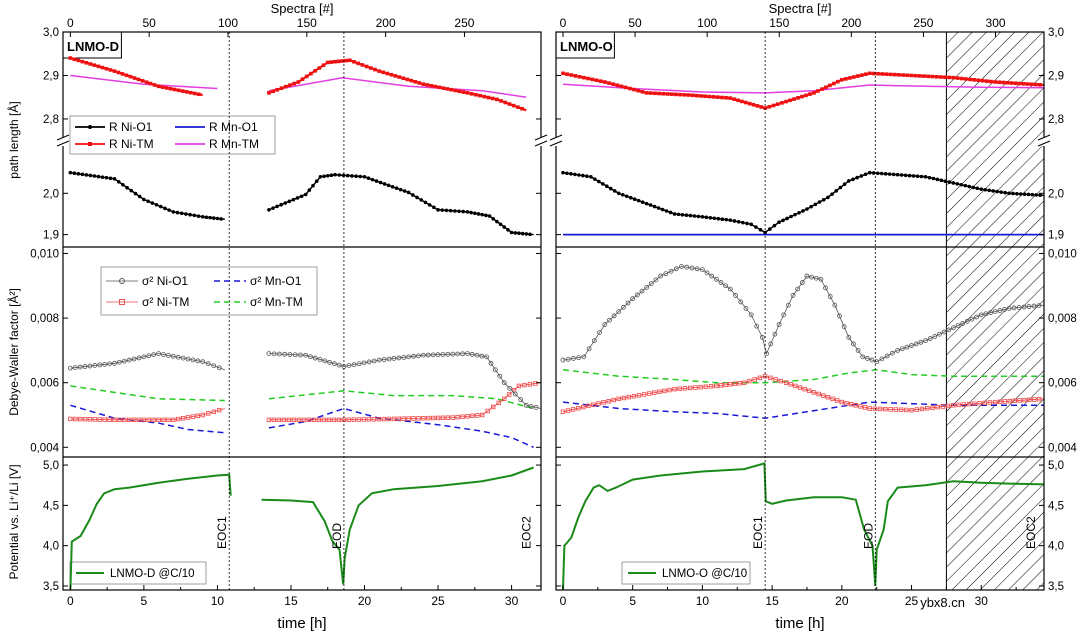  Describe the element at coordinates (1056, 466) in the screenshot. I see `panel-right-pot-tick-label: 5,0` at that location.